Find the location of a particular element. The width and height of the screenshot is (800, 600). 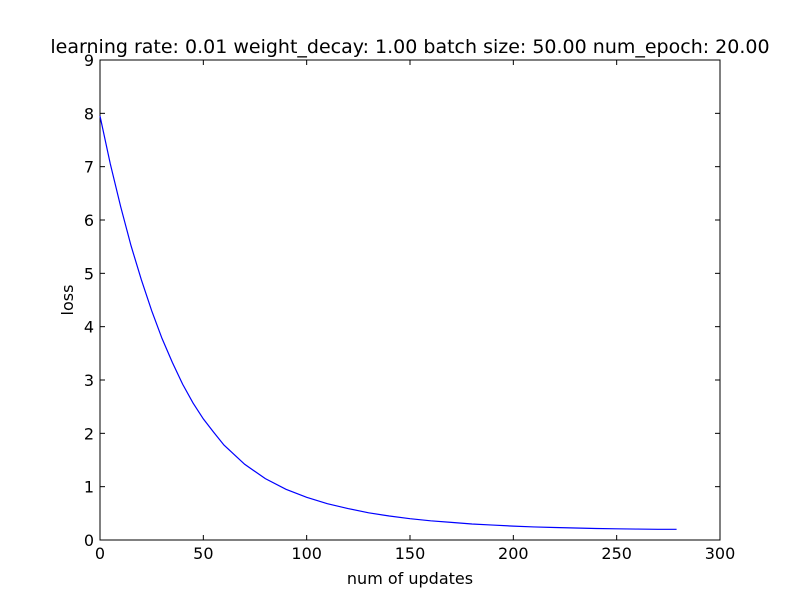

y-axis-label: loss is located at coordinates (67, 300).